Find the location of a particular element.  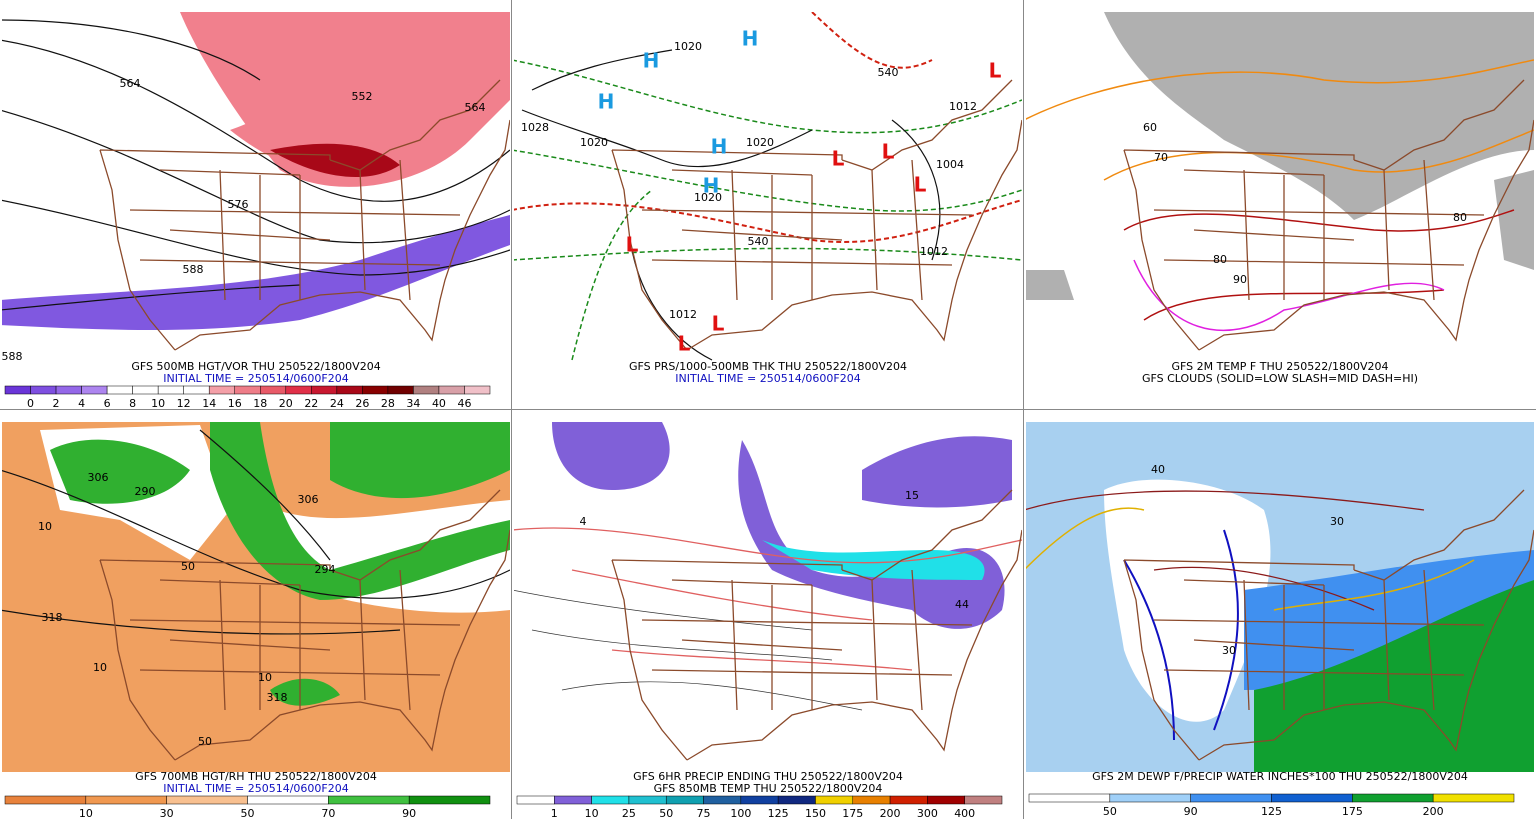

colorbar-label: 1 is located at coordinates (554, 813).